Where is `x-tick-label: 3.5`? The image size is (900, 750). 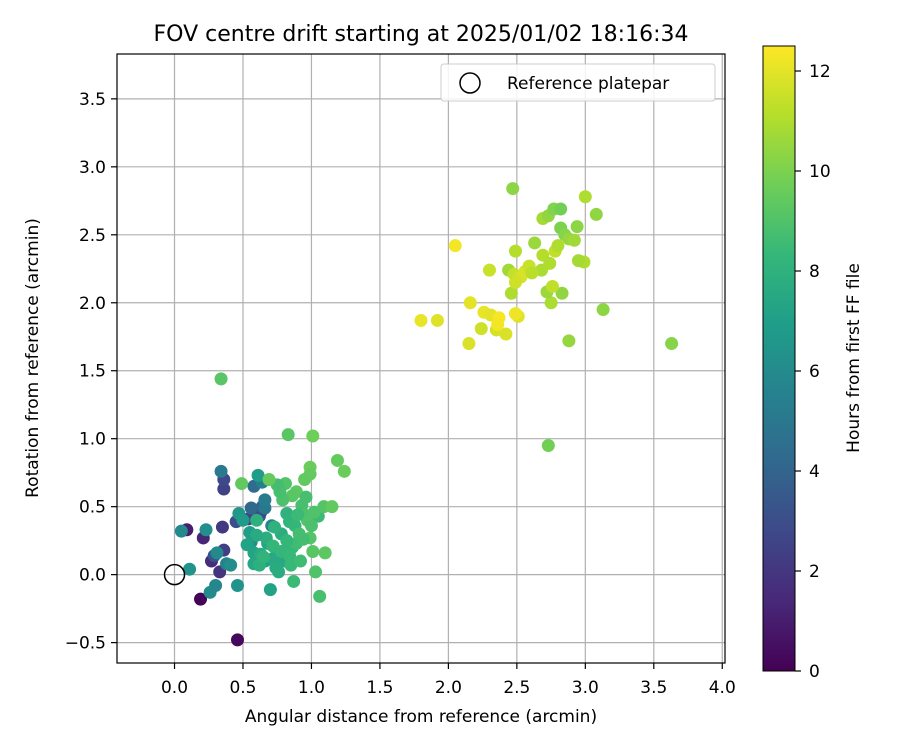 x-tick-label: 3.5 is located at coordinates (653, 688).